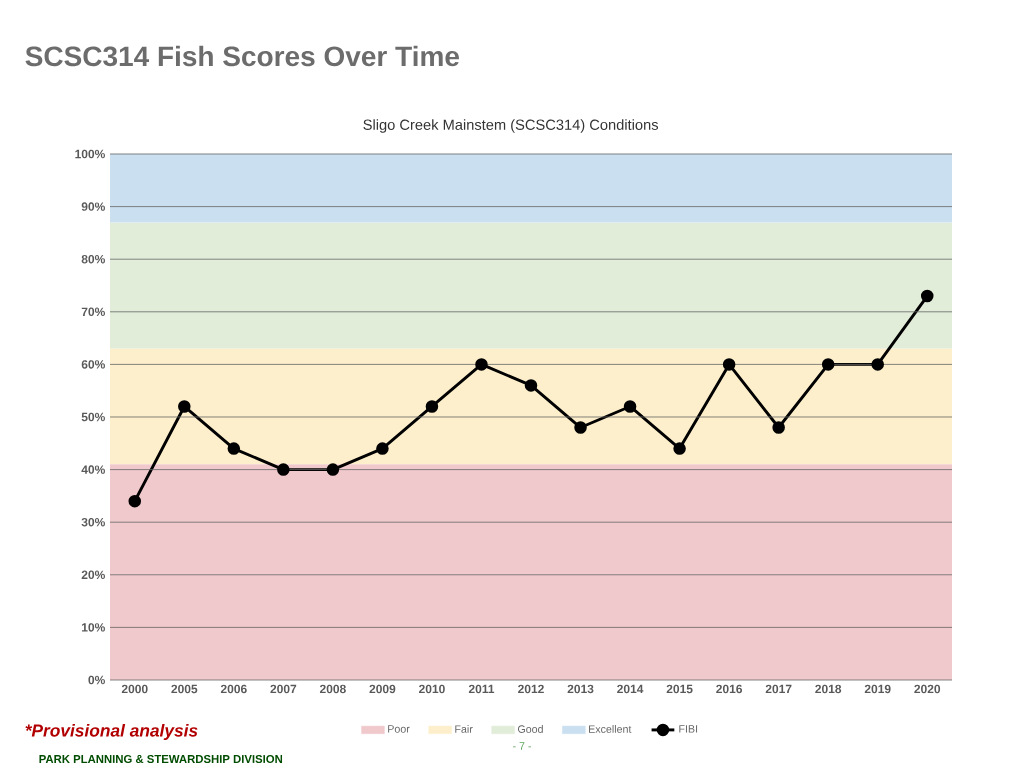 The height and width of the screenshot is (768, 1024). I want to click on text: *Provisional analysis, so click(111, 732).